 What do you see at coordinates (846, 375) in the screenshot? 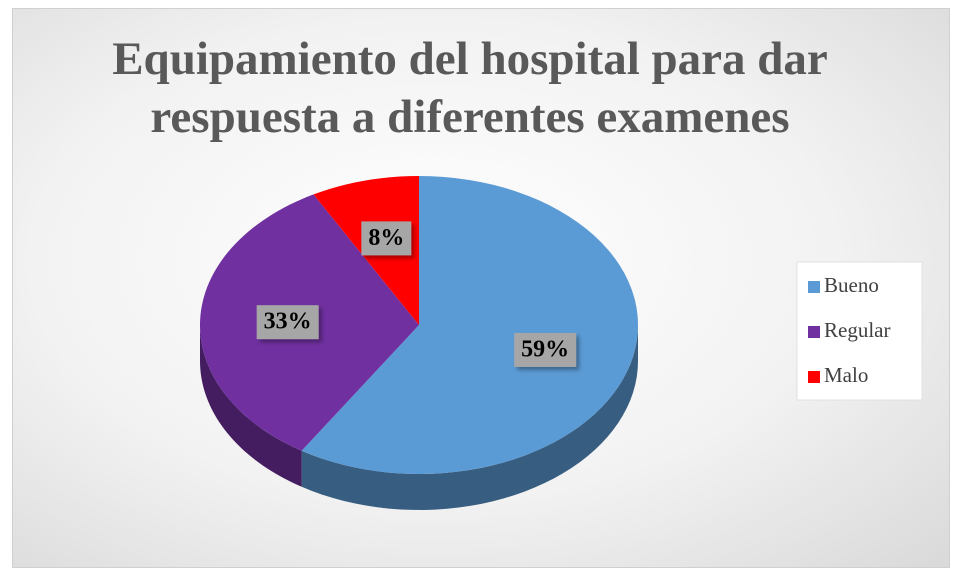
I see `legend-label: Malo` at bounding box center [846, 375].